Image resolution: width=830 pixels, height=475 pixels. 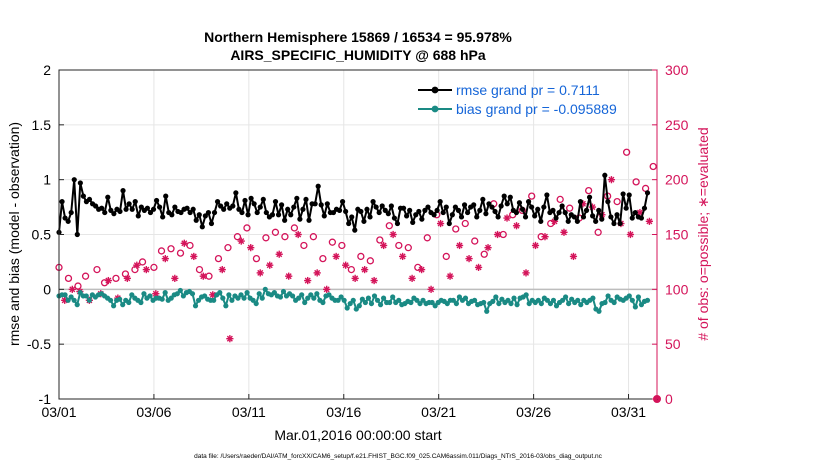 What do you see at coordinates (45, 234) in the screenshot?
I see `left-y-axis: -1 -0.5 0 0.5 1 1.5 2` at bounding box center [45, 234].